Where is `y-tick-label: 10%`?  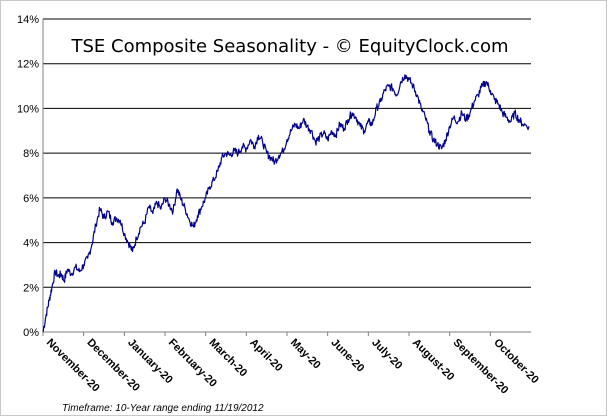 y-tick-label: 10% is located at coordinates (28, 109).